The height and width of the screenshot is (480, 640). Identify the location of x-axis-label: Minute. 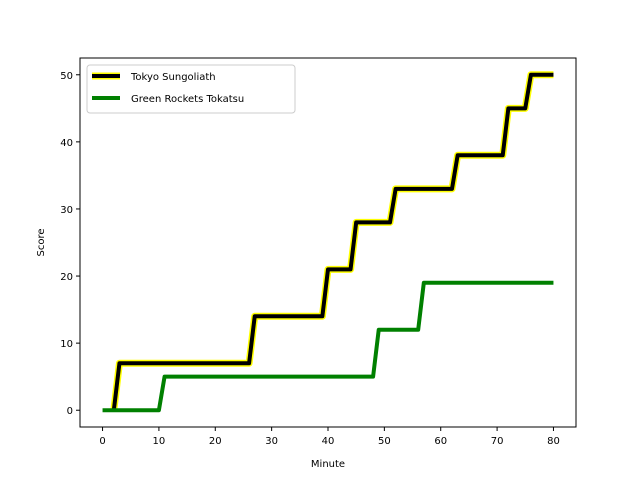
(328, 464).